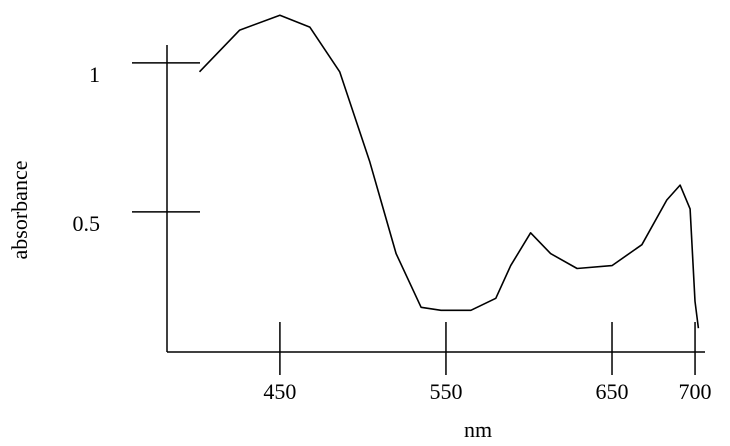 Image resolution: width=730 pixels, height=446 pixels. Describe the element at coordinates (19, 210) in the screenshot. I see `y-axis-label: absorbance` at that location.